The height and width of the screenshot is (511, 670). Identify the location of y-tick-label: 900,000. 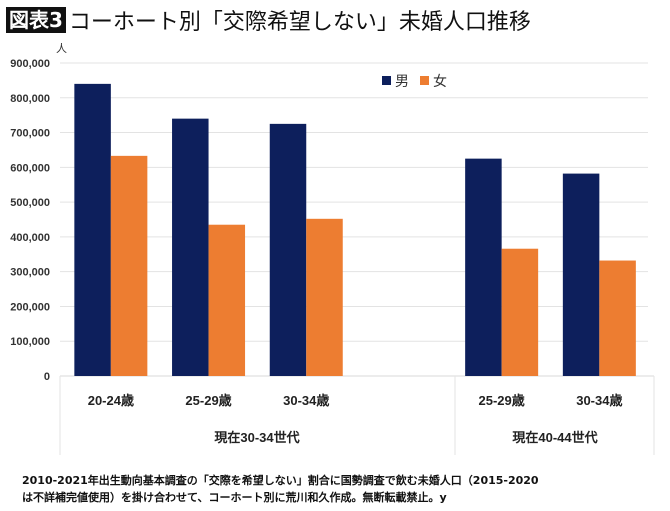
(30, 64).